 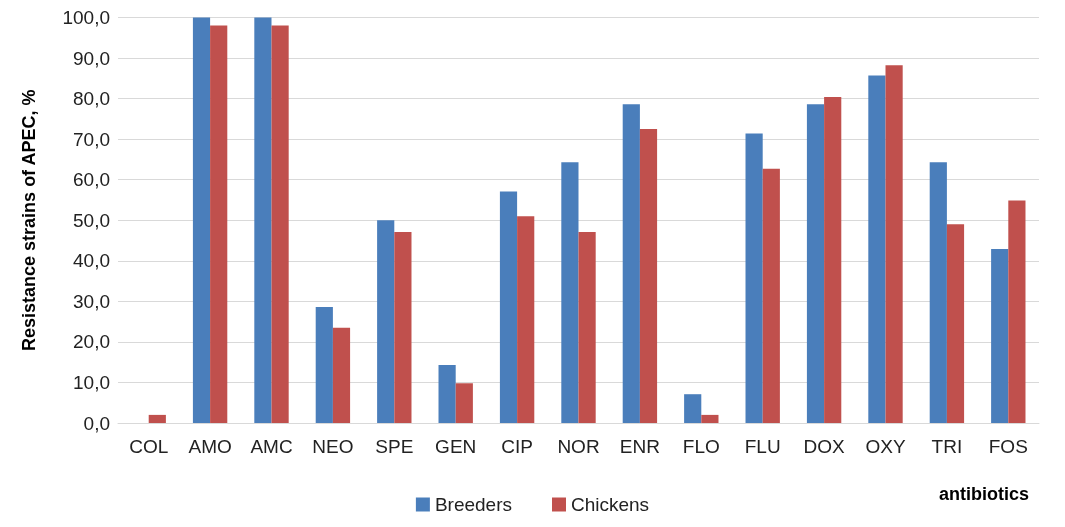 I want to click on x-tick-label: COL, so click(x=149, y=446).